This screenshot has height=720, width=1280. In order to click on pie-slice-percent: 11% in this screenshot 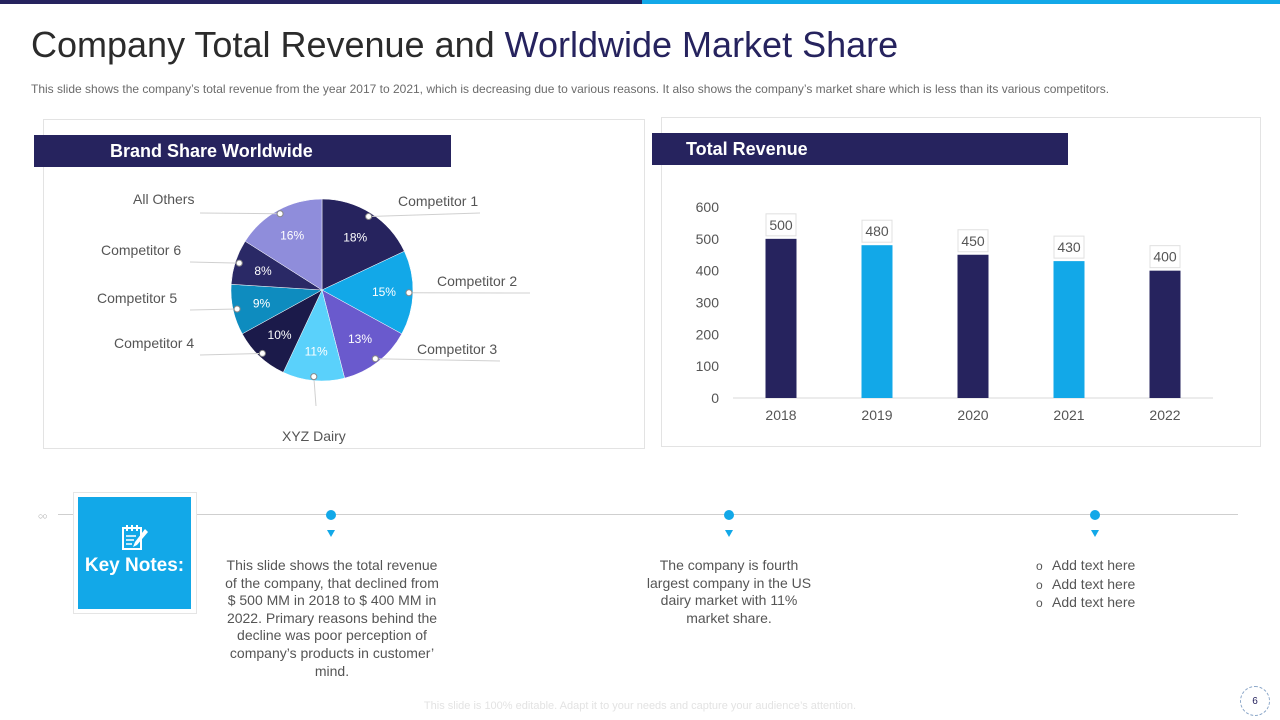, I will do `click(316, 352)`.